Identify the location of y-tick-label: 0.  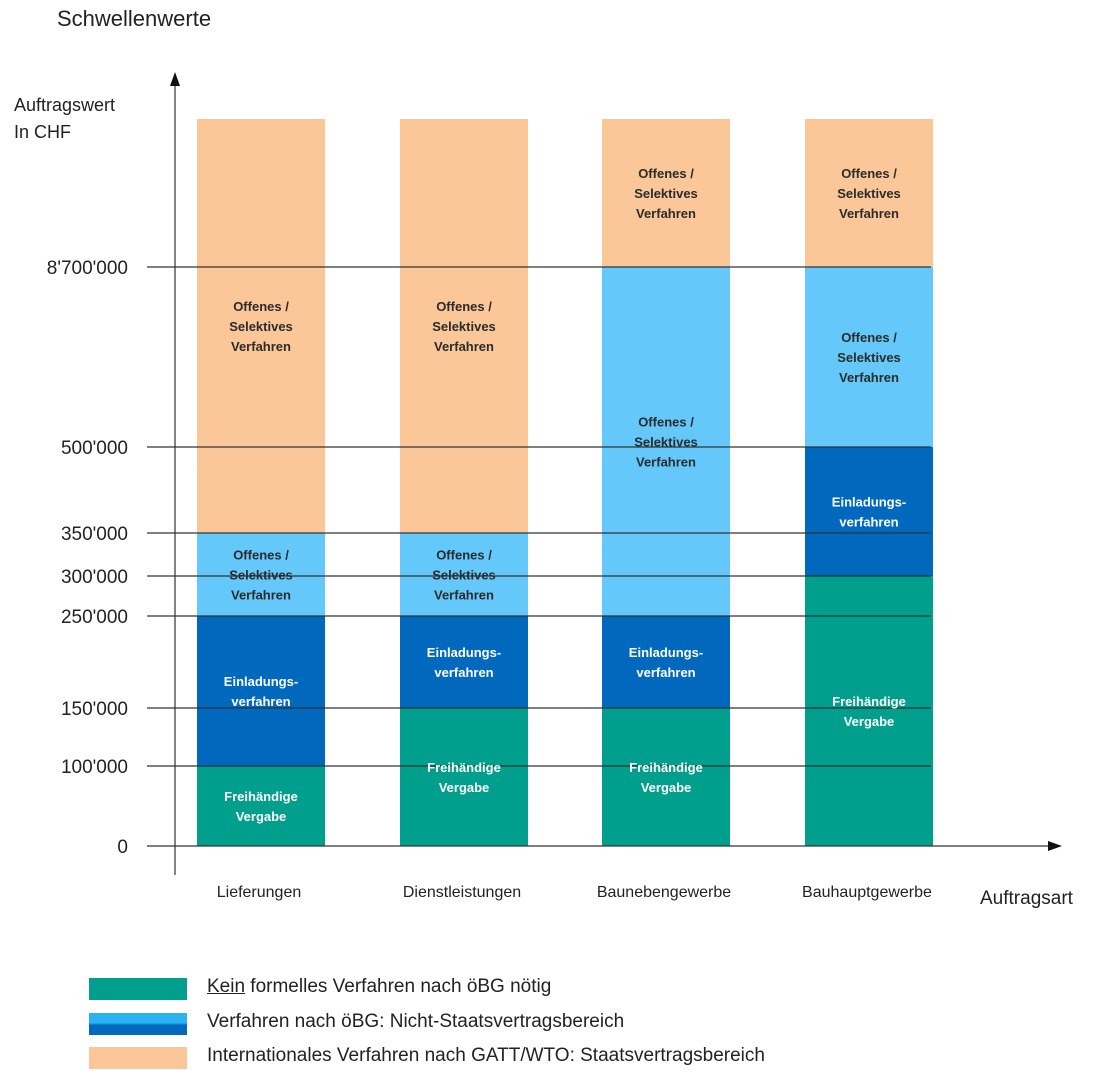
(122, 847).